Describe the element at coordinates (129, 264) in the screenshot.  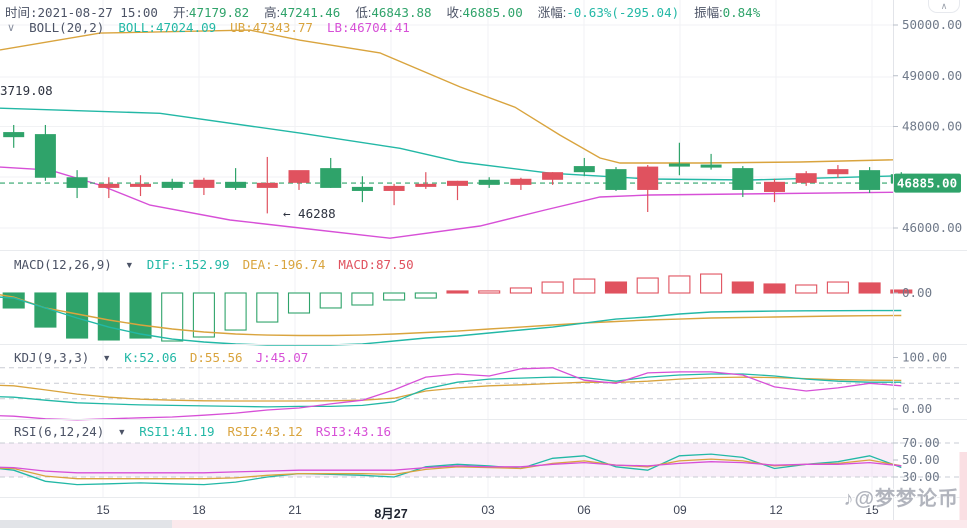
I see `macd-dropdown-icon: ▼` at that location.